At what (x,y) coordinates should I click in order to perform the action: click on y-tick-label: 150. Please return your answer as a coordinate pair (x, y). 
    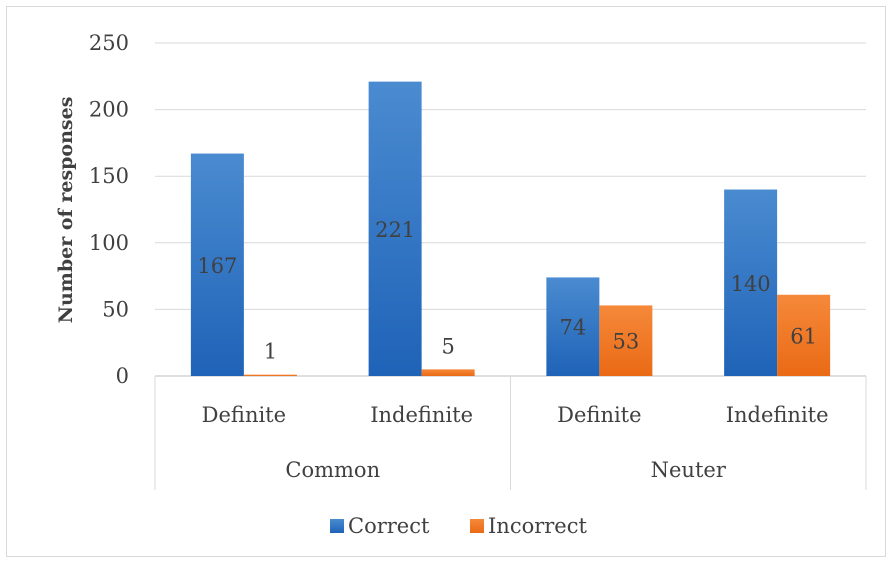
    Looking at the image, I should click on (109, 176).